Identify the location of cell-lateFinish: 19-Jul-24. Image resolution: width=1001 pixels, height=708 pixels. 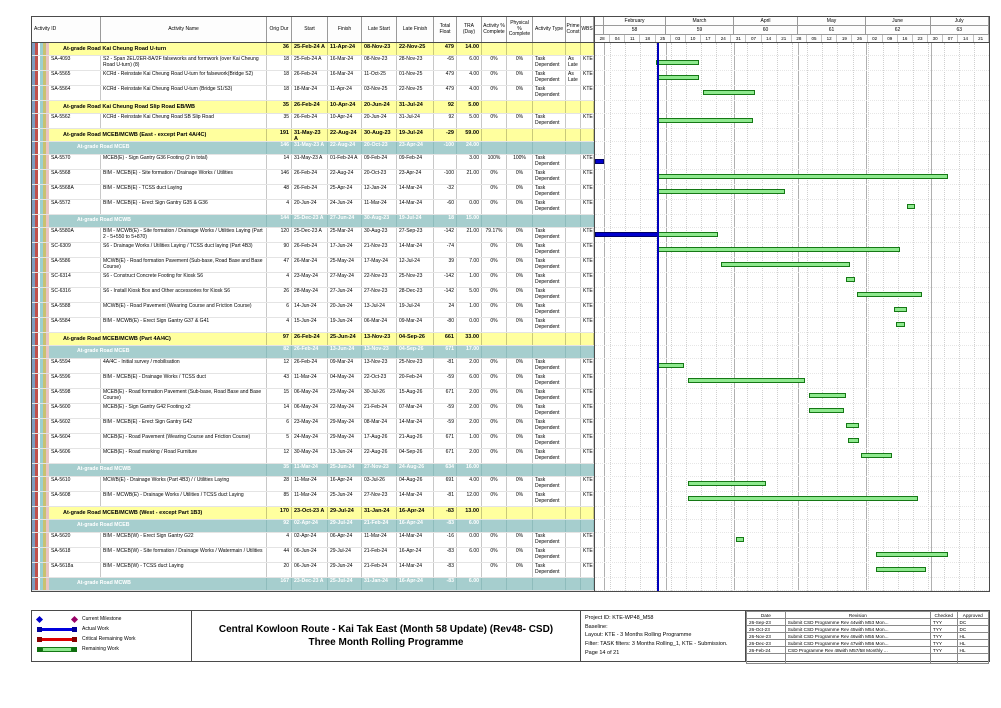
(415, 135).